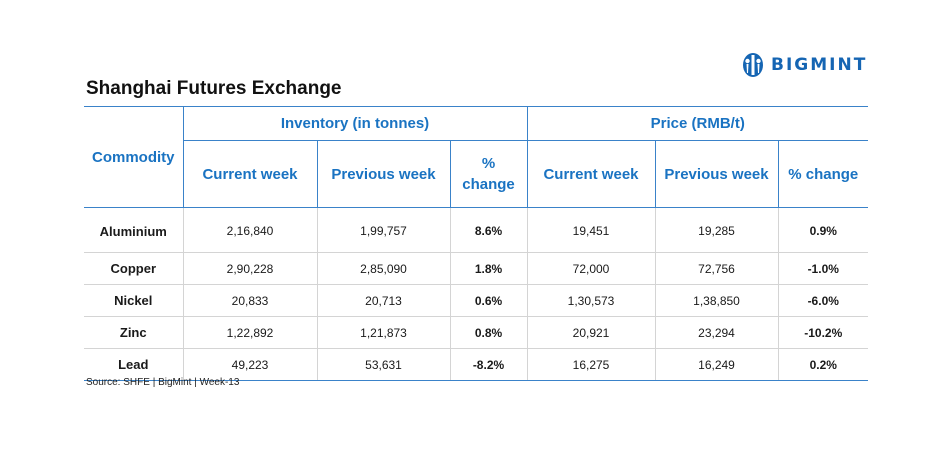 This screenshot has height=450, width=944. I want to click on price-previous-cell: 23,294, so click(716, 332).